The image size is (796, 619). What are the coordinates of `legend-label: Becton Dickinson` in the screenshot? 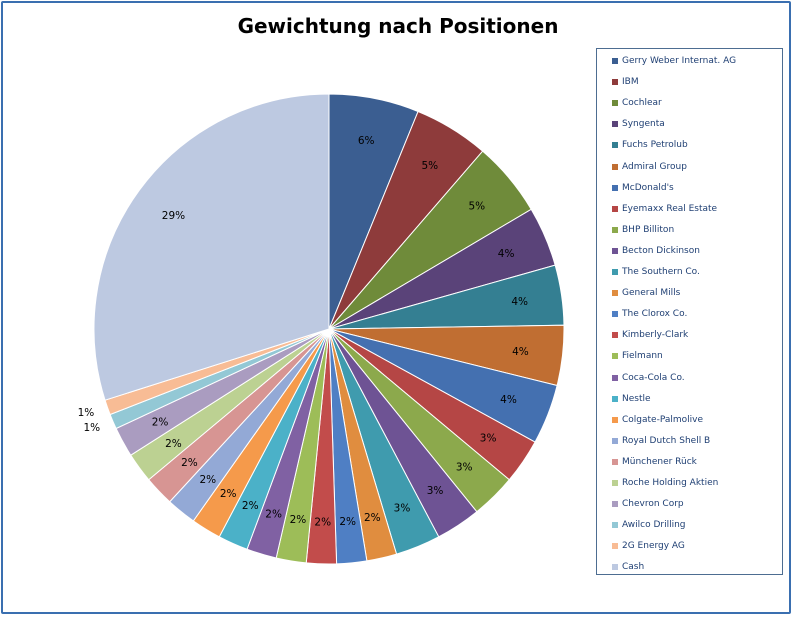 It's located at (661, 250).